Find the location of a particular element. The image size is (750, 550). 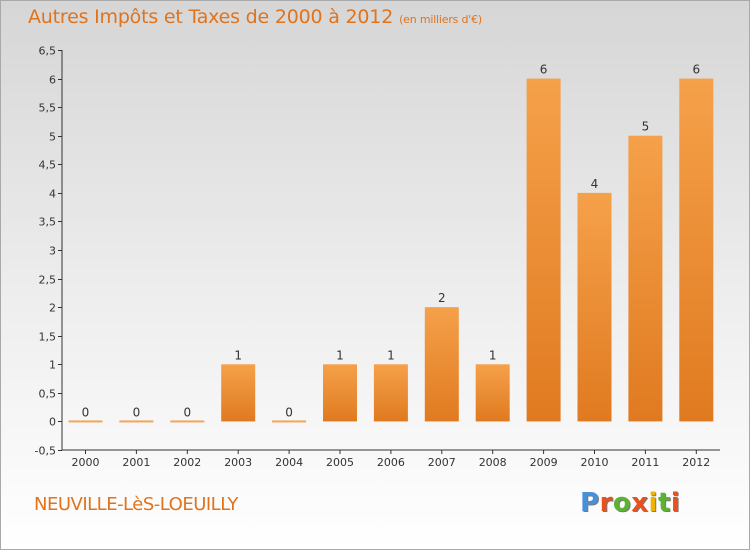

y-tick-label: 5,5 is located at coordinates (48, 108).